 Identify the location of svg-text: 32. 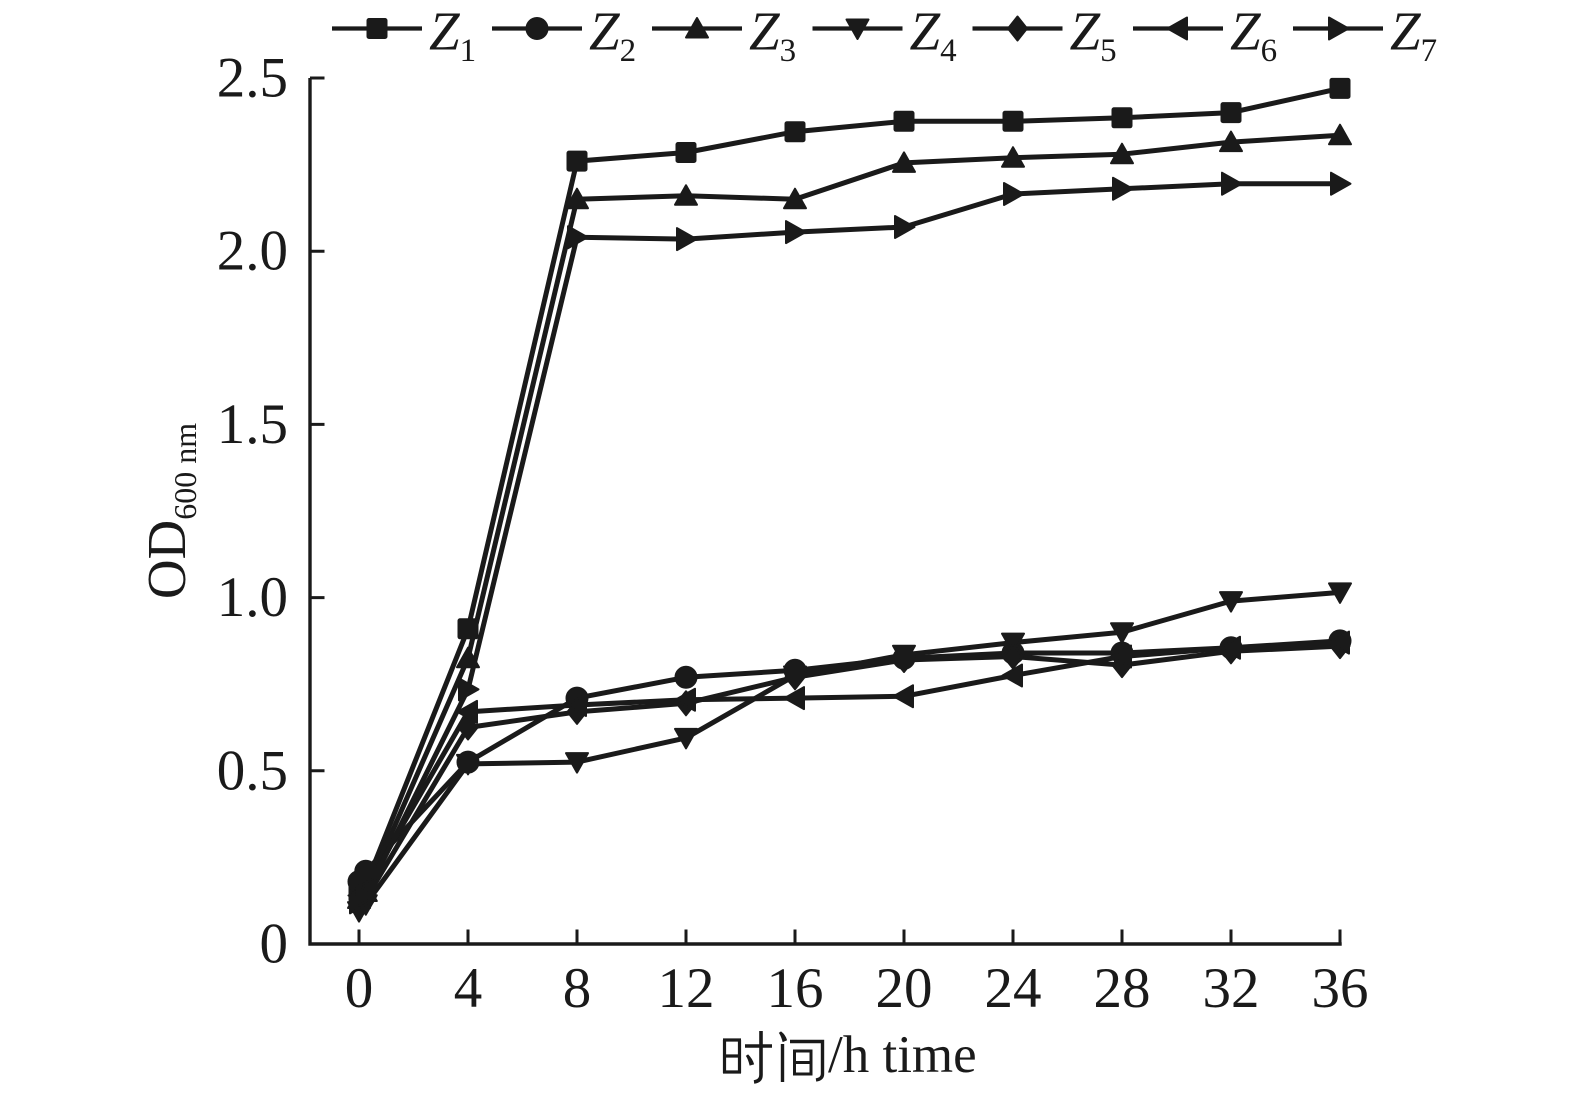
(1231, 988).